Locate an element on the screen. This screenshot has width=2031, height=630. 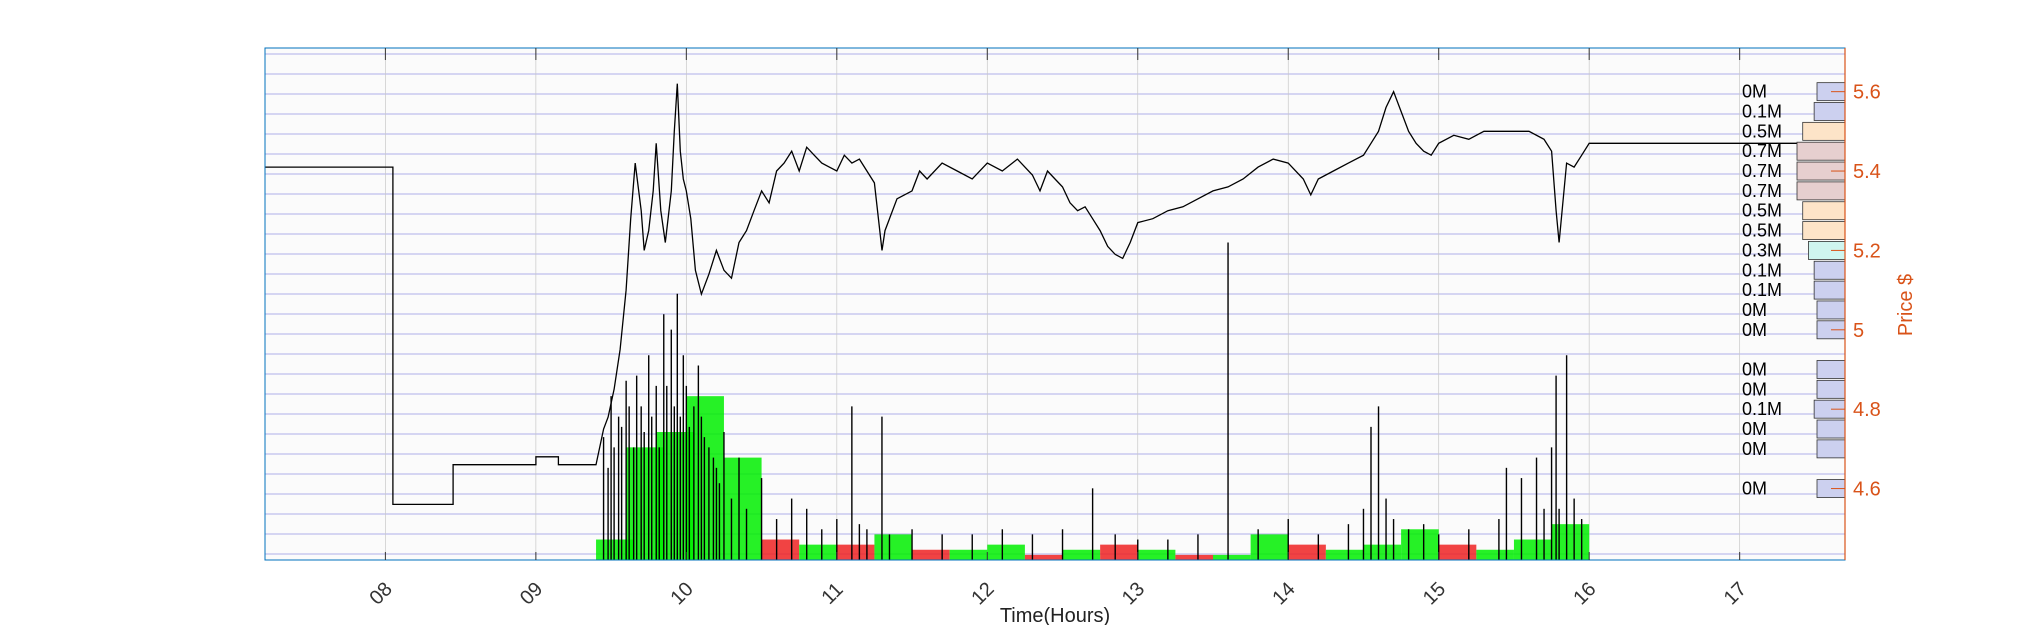
x-tick-label: 17 is located at coordinates (1735, 593).